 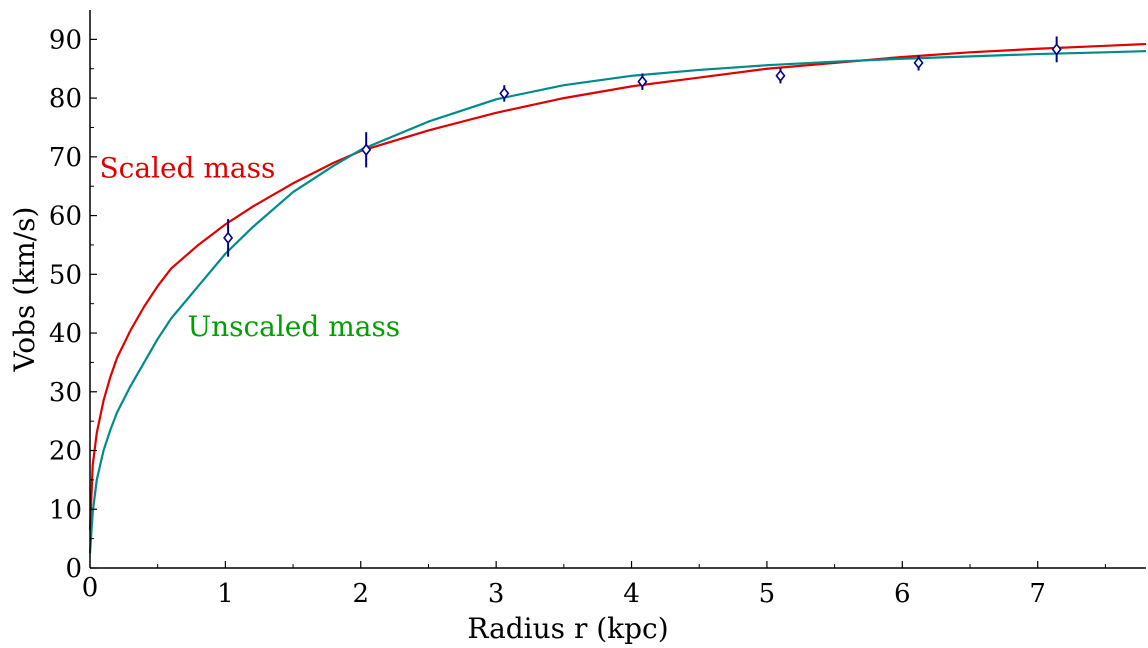 What do you see at coordinates (567, 628) in the screenshot?
I see `x-axis-title: Radius r (kpc)` at bounding box center [567, 628].